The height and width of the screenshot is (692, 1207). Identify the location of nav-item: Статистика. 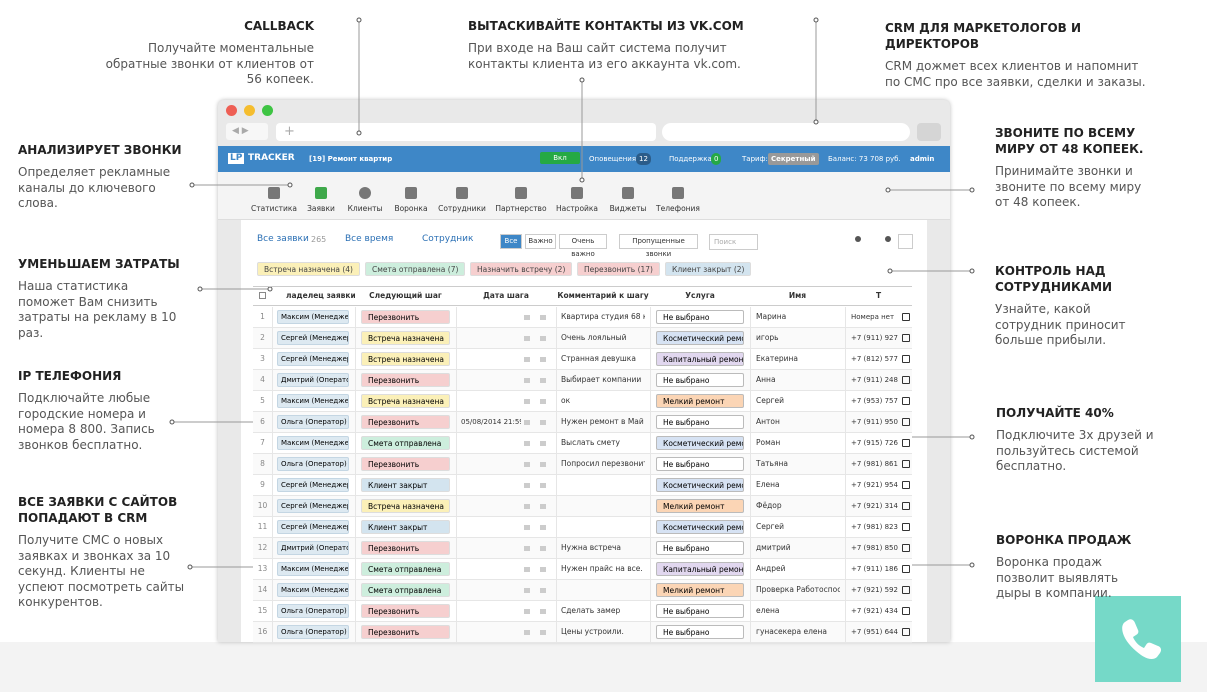
(274, 208).